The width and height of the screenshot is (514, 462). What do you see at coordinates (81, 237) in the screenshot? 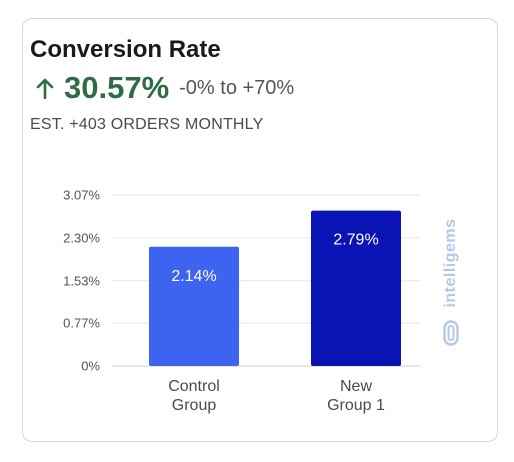
I see `y-tick-label: 2.30%` at bounding box center [81, 237].